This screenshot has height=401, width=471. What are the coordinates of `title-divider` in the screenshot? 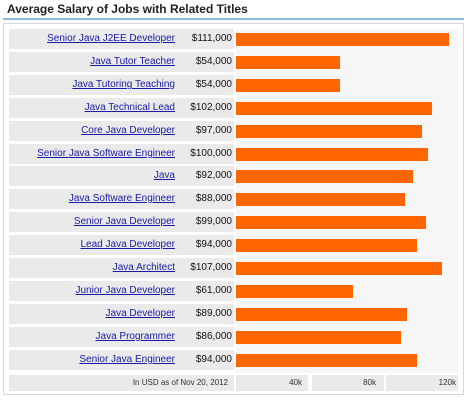 It's located at (233, 19).